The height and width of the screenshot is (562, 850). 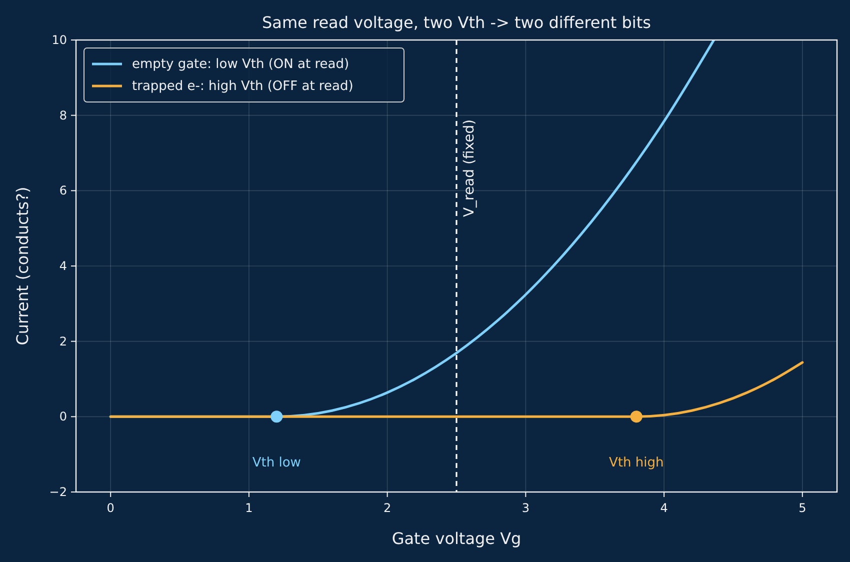 What do you see at coordinates (63, 341) in the screenshot?
I see `y-tick-label: 2` at bounding box center [63, 341].